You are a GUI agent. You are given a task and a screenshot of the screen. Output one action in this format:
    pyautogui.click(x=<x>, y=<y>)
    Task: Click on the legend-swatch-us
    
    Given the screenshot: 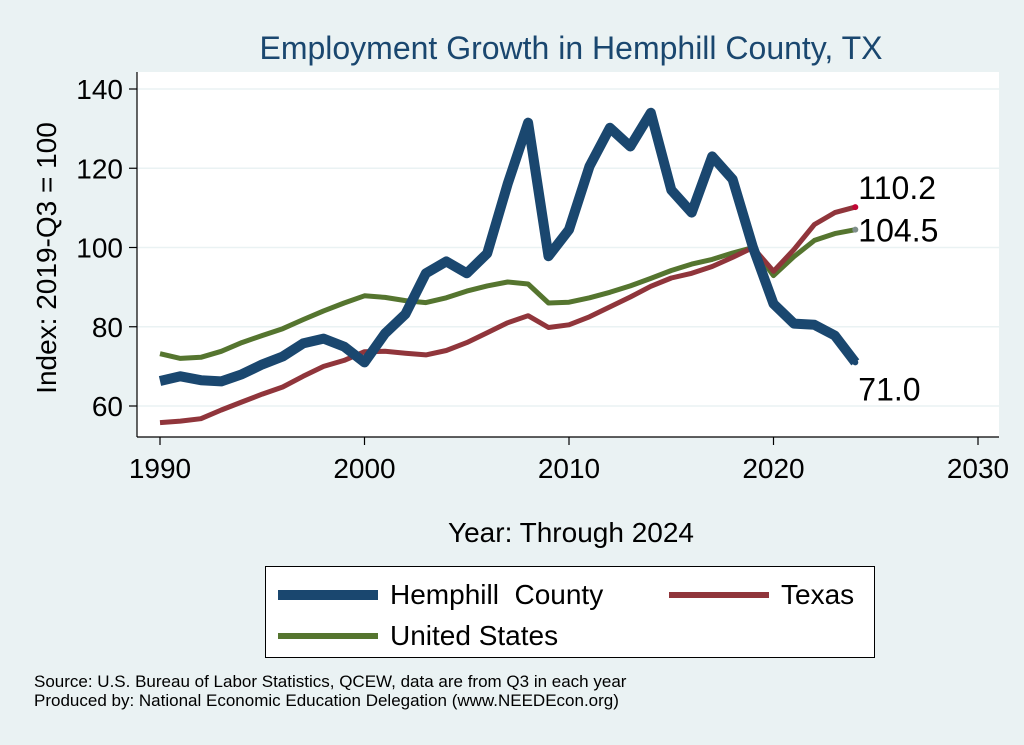 What is the action you would take?
    pyautogui.click(x=328, y=636)
    